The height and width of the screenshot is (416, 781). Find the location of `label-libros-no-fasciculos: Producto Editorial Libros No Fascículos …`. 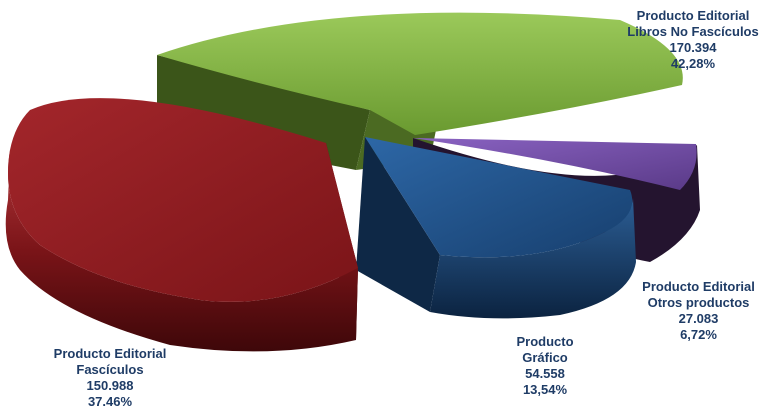

label-libros-no-fasciculos: Producto Editorial Libros No Fascículos … is located at coordinates (689, 40).